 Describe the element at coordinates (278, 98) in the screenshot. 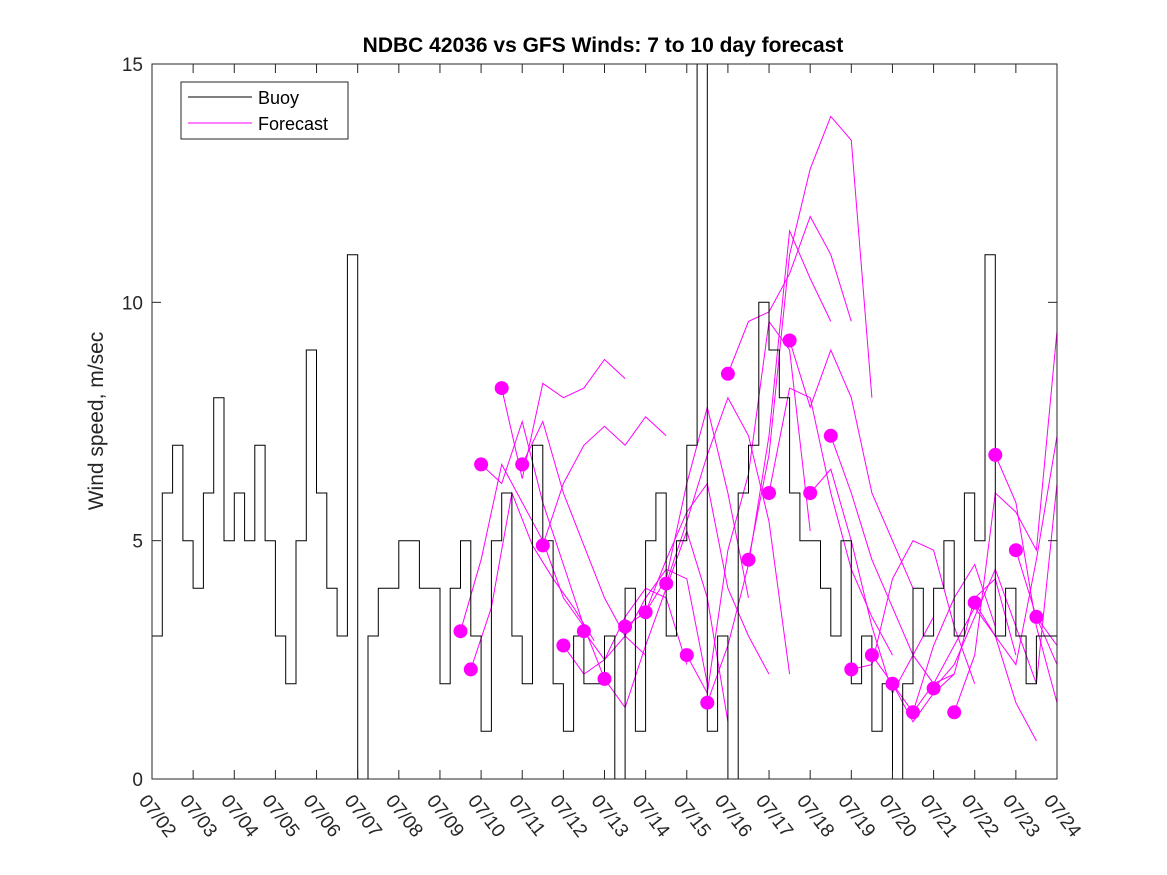

I see `legend-buoy-label: Buoy` at that location.